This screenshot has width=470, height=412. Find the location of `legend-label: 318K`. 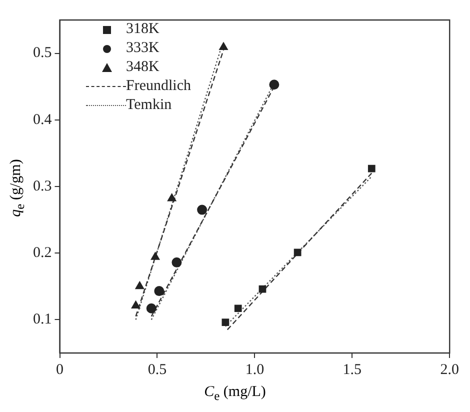

legend-label: 318K is located at coordinates (143, 29).